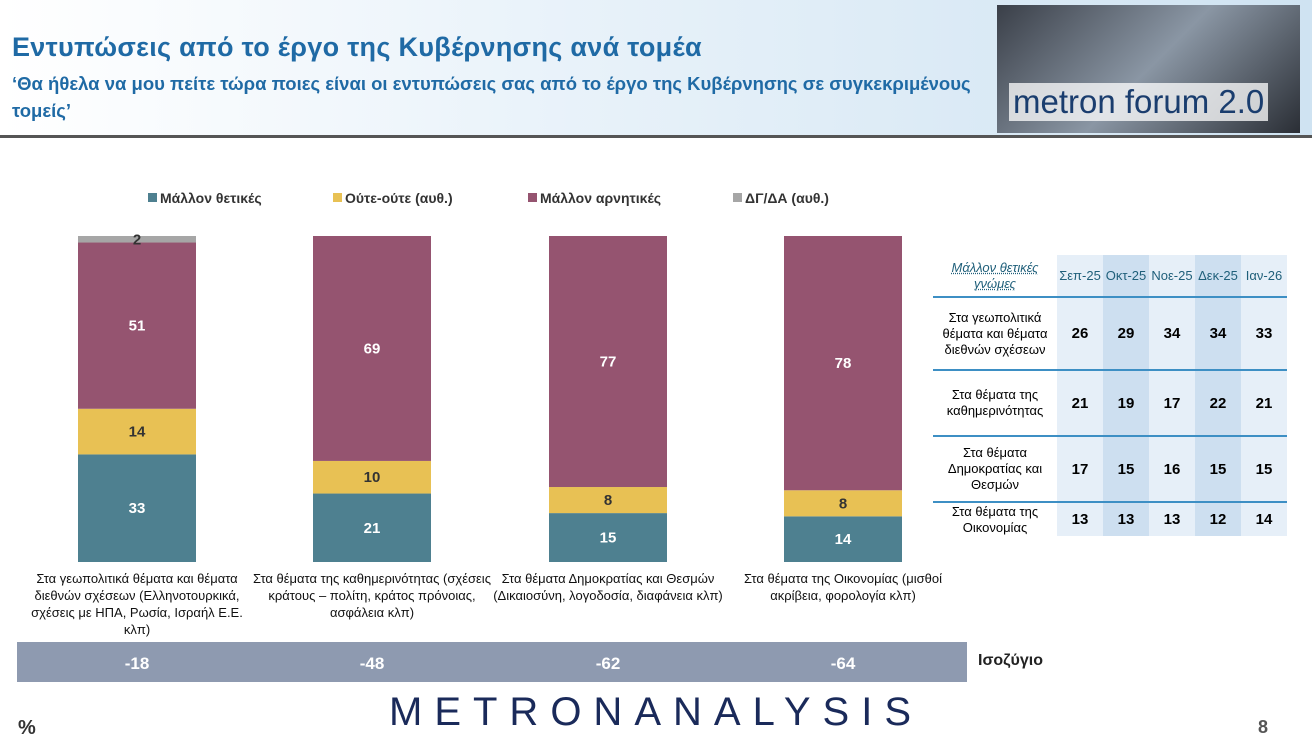 This screenshot has width=1312, height=751. I want to click on value-label: 15, so click(608, 538).